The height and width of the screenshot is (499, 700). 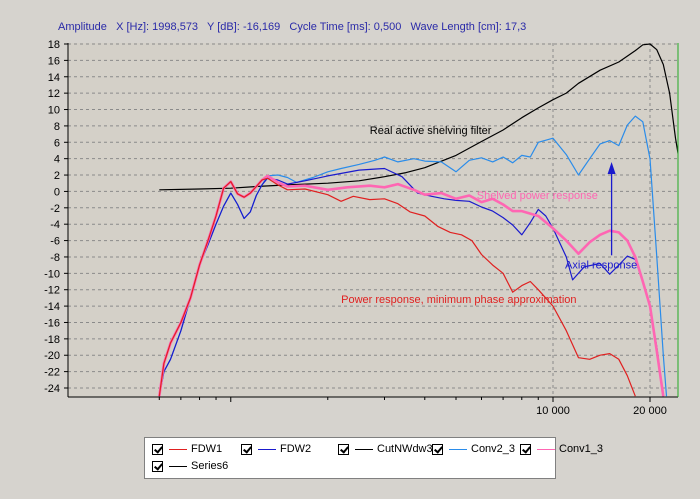 I want to click on legend-label: FDW2, so click(x=296, y=449).